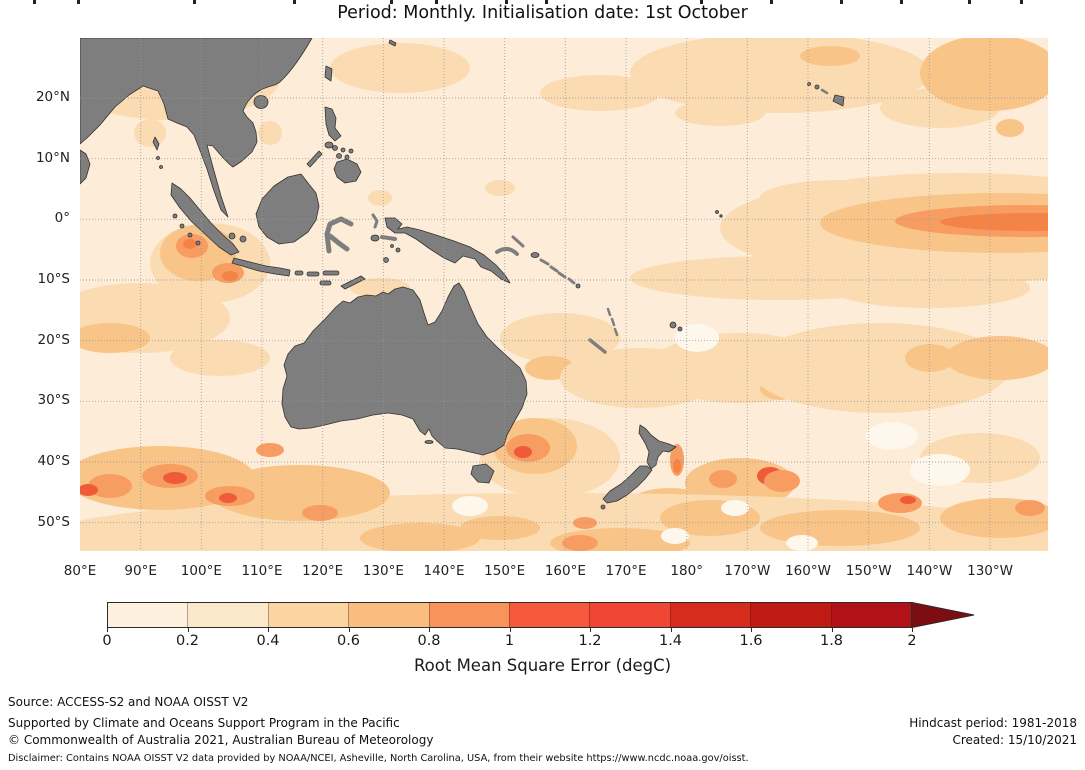 The height and width of the screenshot is (770, 1085). Describe the element at coordinates (686, 571) in the screenshot. I see `lon-tick-label: 180°` at that location.